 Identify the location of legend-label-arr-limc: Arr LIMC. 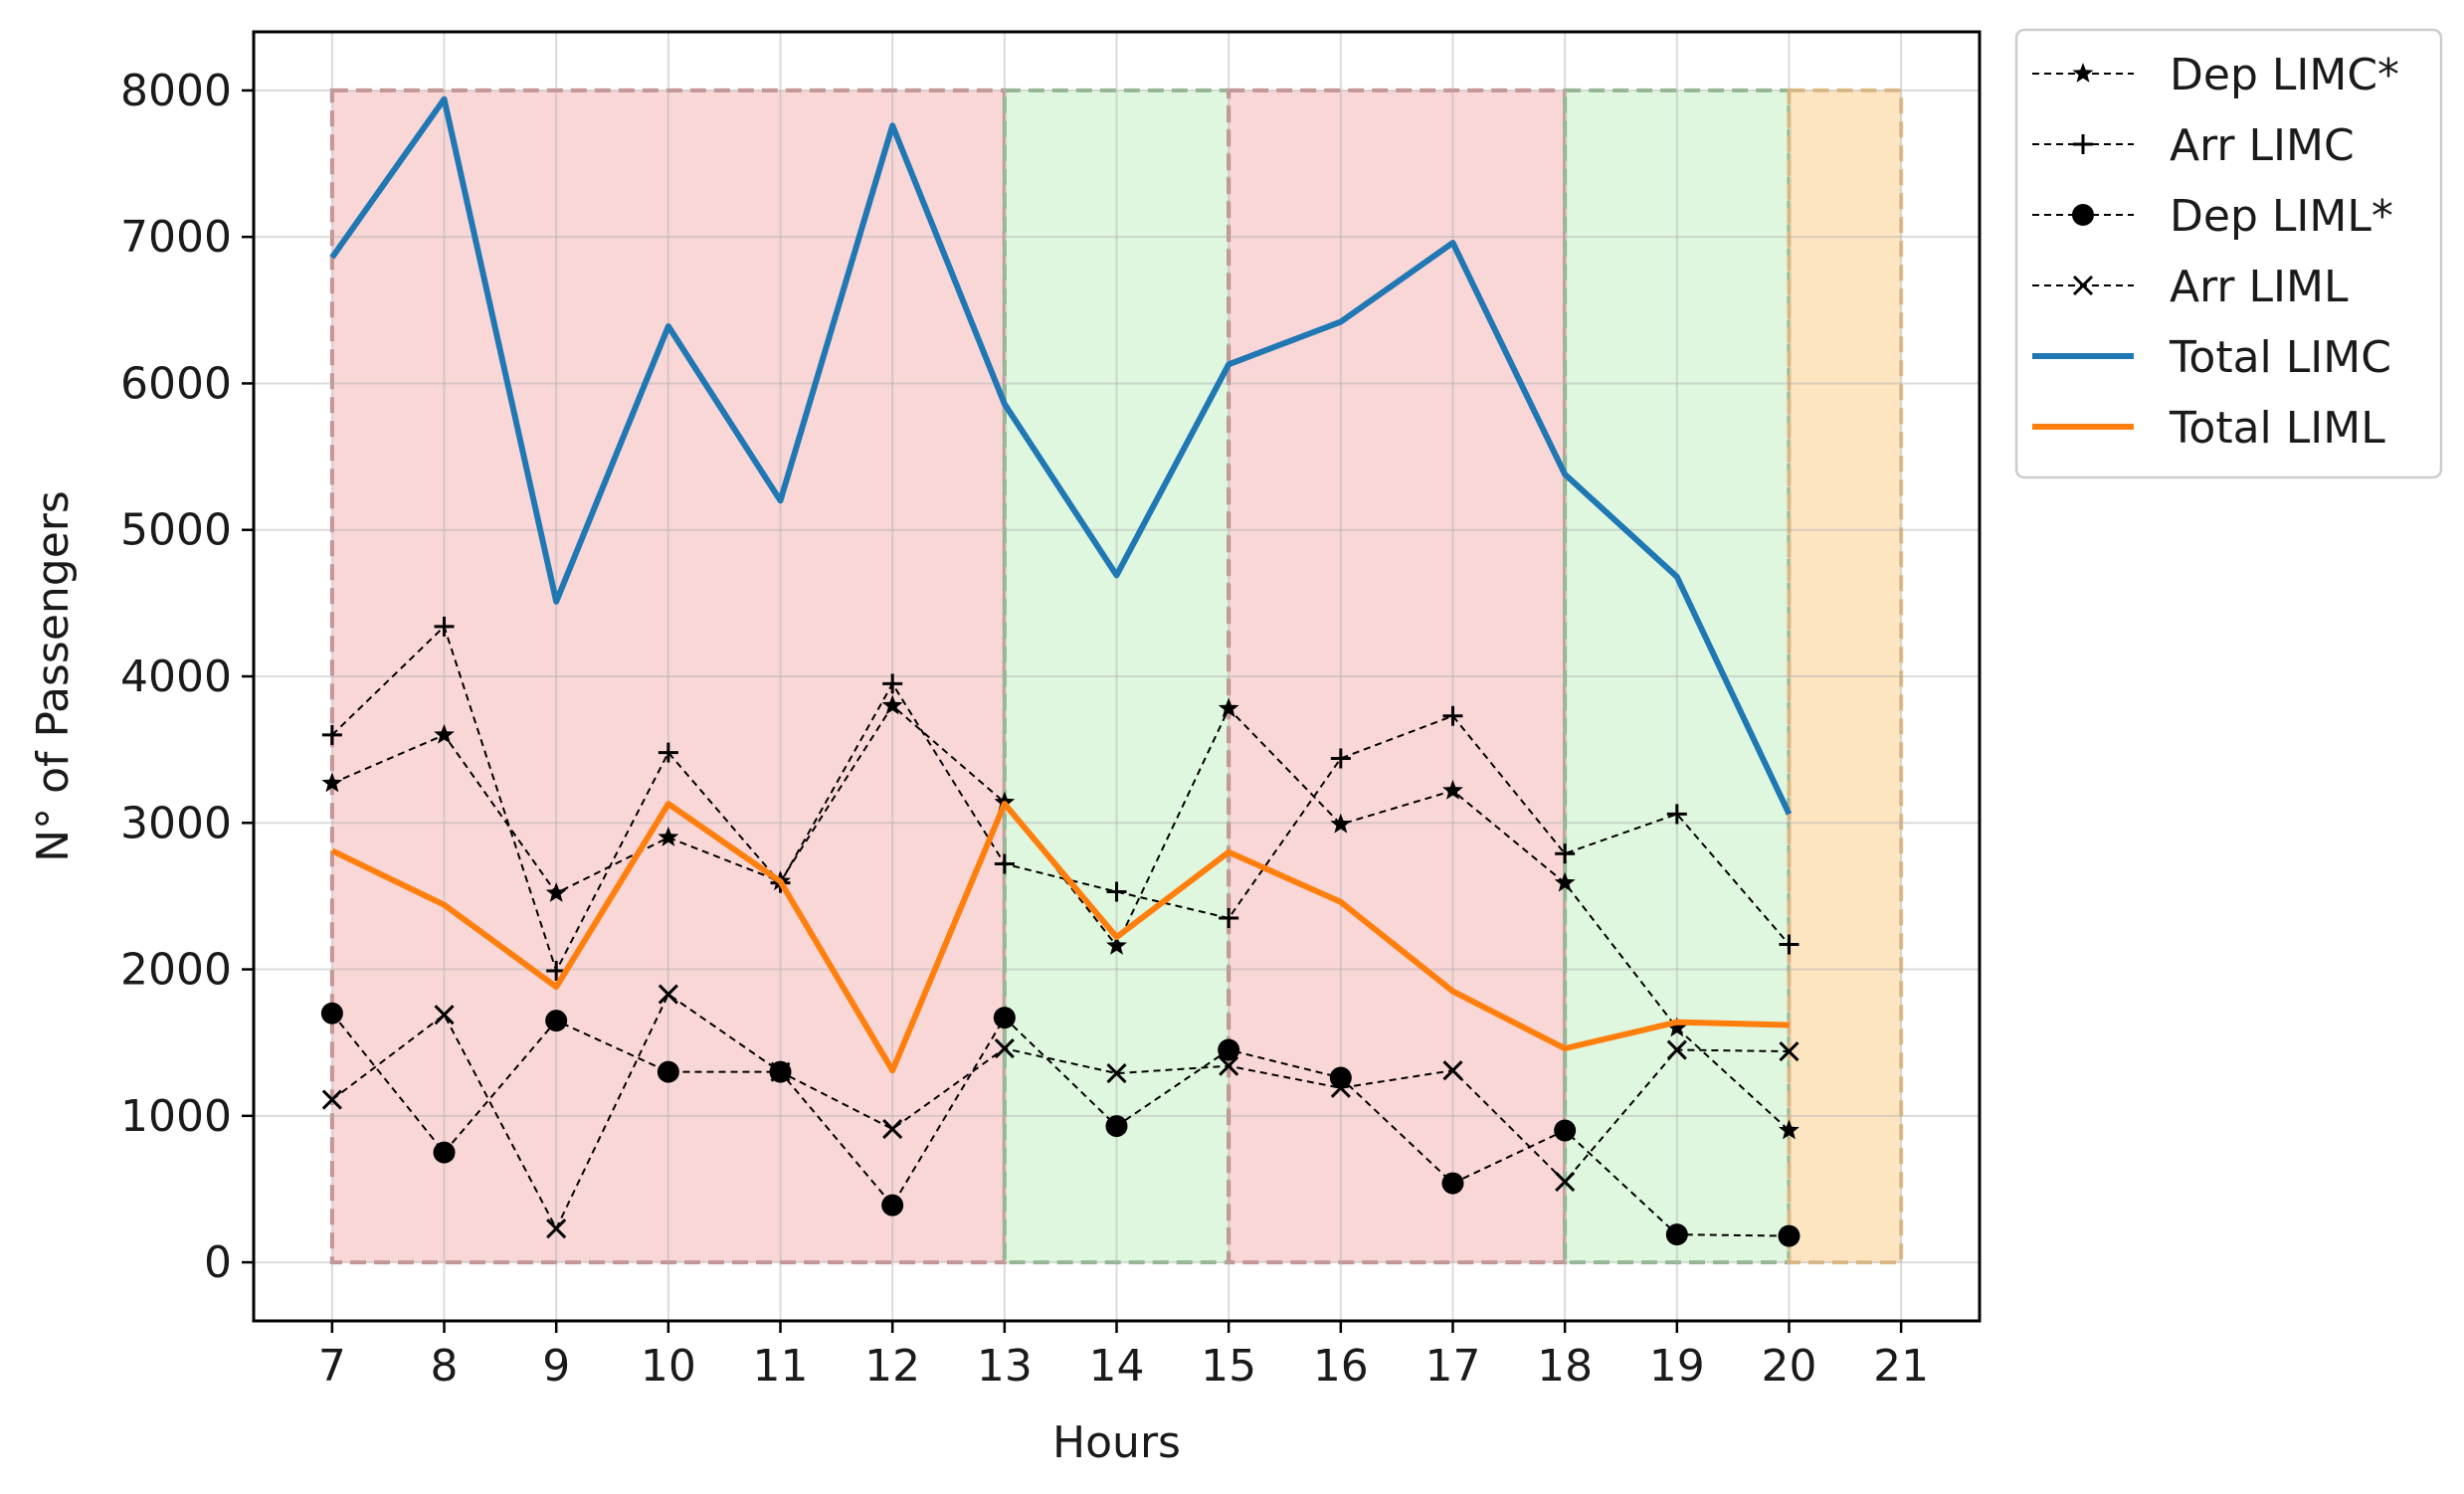
(2262, 145).